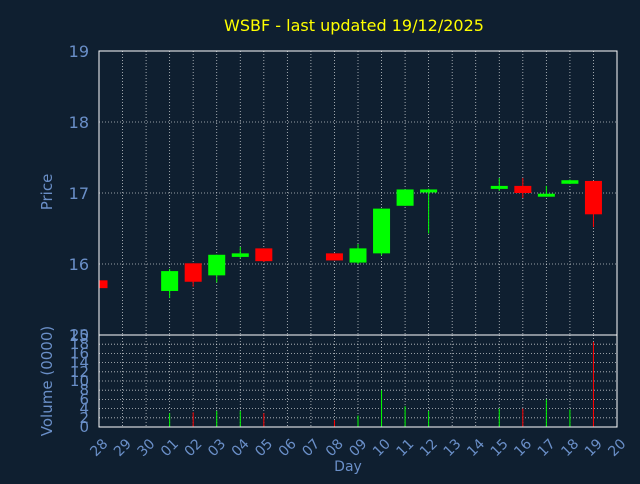 The image size is (640, 484). What do you see at coordinates (79, 363) in the screenshot?
I see `volume-y-tick-label: 14` at bounding box center [79, 363].